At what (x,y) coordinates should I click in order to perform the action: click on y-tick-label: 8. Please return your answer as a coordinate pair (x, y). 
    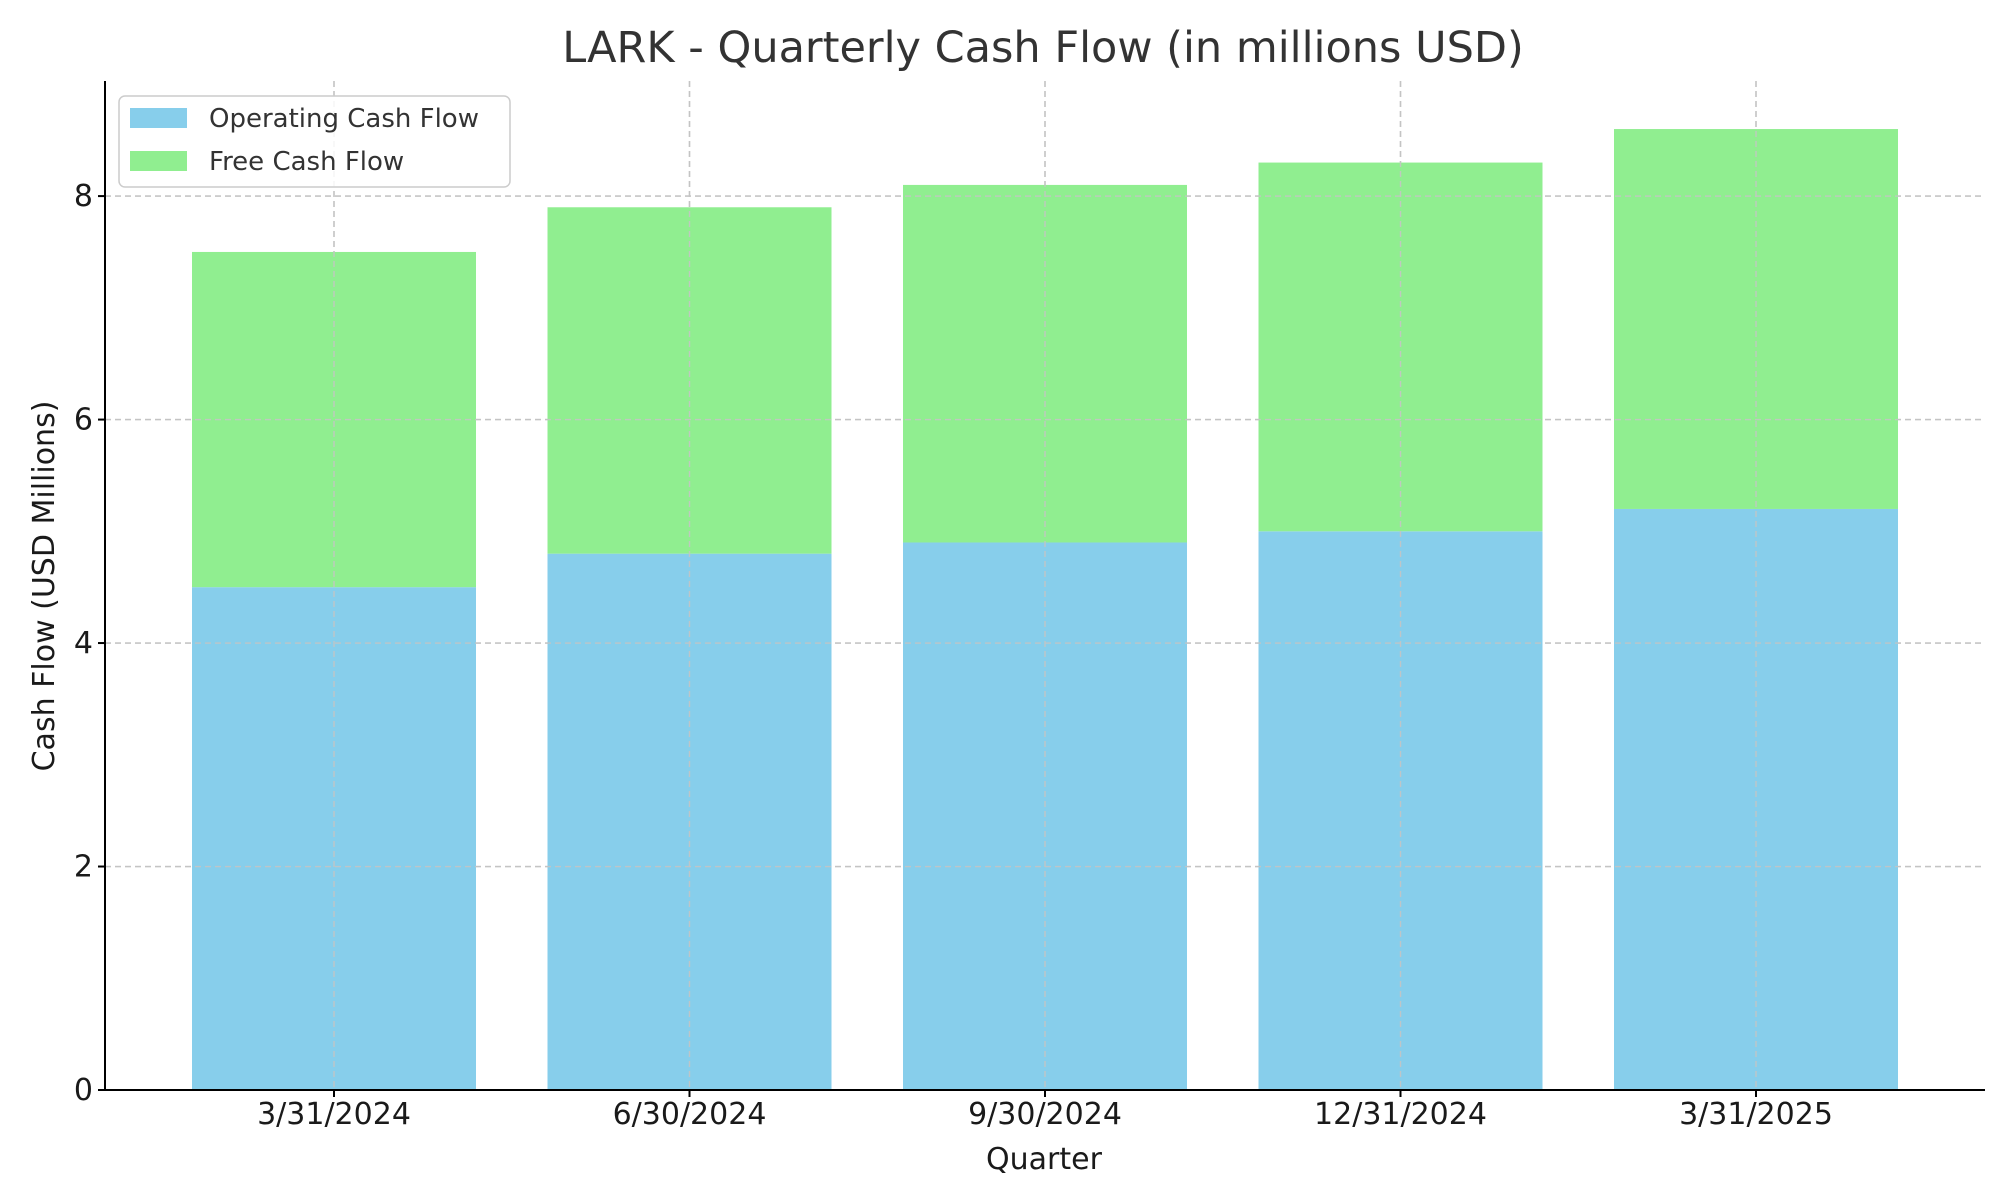
    Looking at the image, I should click on (83, 196).